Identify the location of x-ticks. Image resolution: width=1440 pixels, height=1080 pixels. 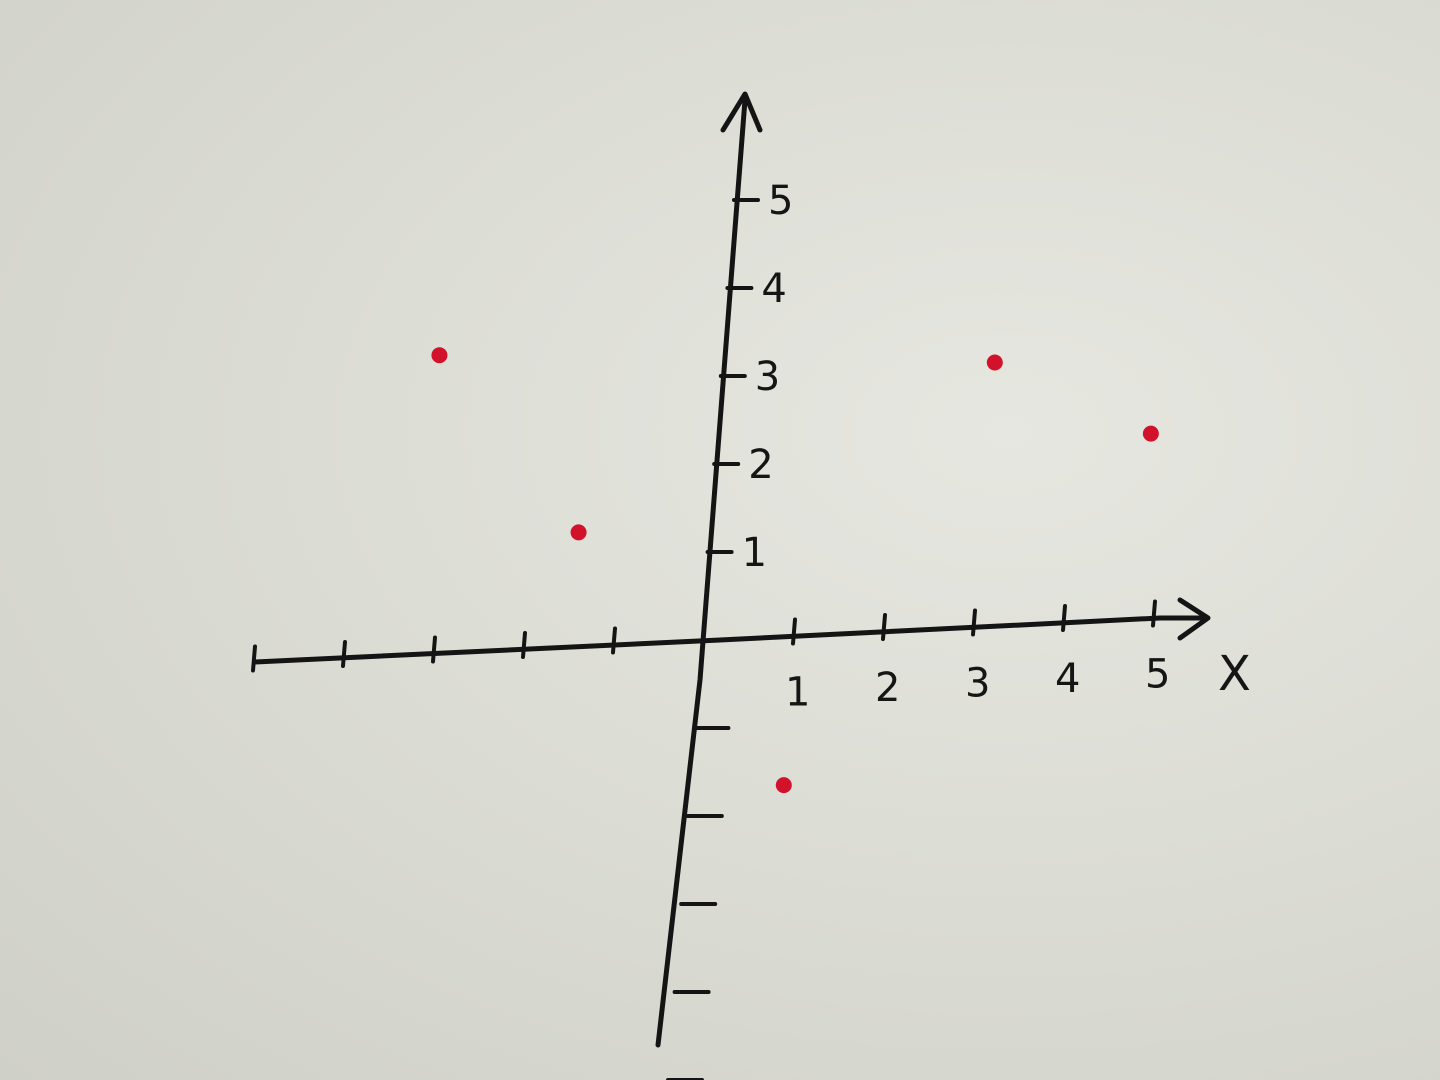
(704, 636).